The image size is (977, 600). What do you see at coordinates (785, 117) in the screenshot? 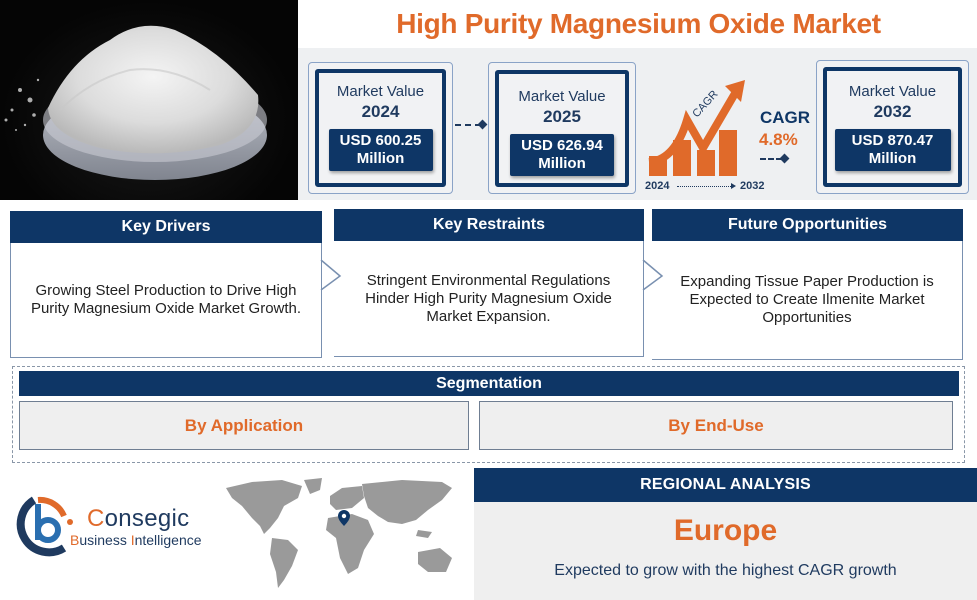
I see `cagr-label: CAGR` at bounding box center [785, 117].